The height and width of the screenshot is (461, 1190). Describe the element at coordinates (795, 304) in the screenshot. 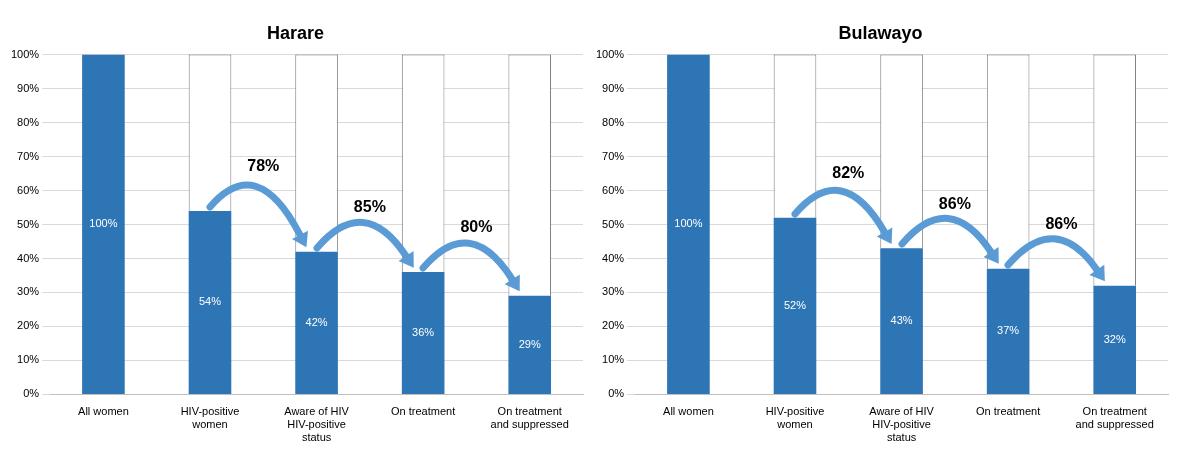

I see `data-label: 52%` at that location.